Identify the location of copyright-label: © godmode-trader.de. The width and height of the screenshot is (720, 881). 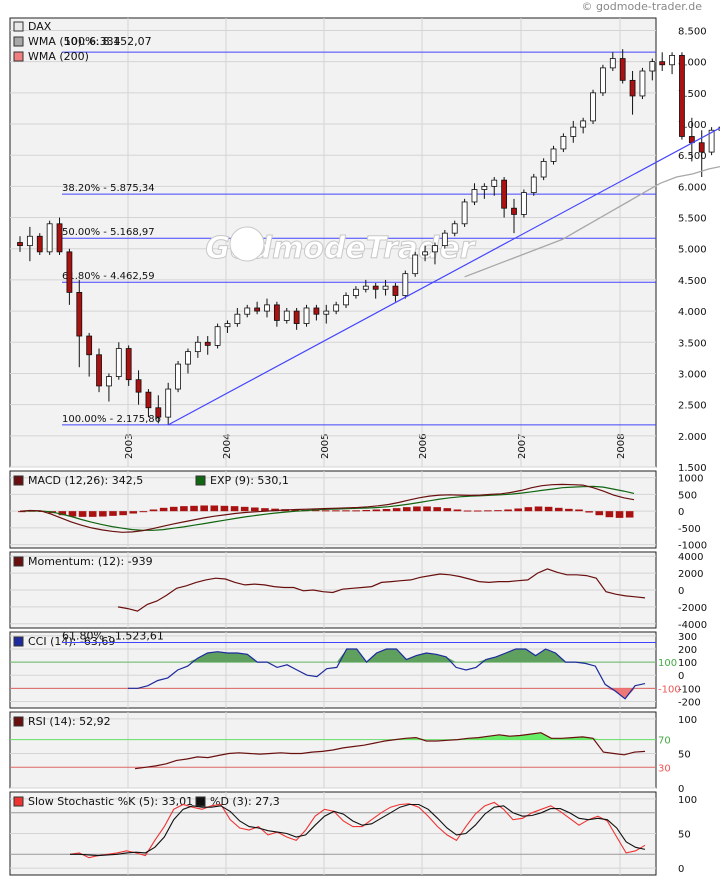
(641, 6).